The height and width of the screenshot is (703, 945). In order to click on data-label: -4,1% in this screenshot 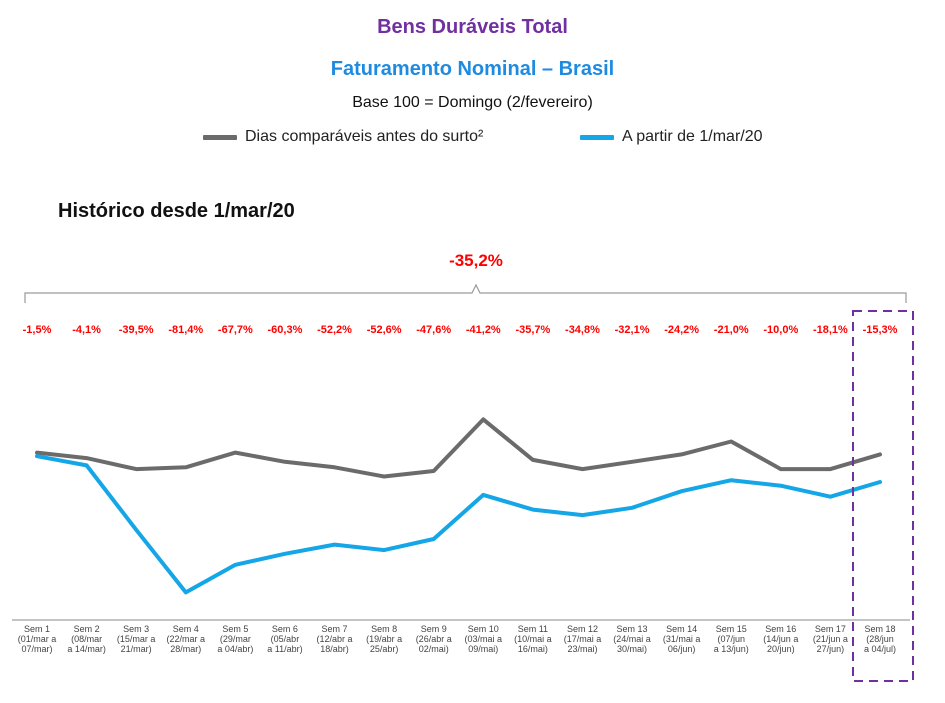, I will do `click(86, 330)`.